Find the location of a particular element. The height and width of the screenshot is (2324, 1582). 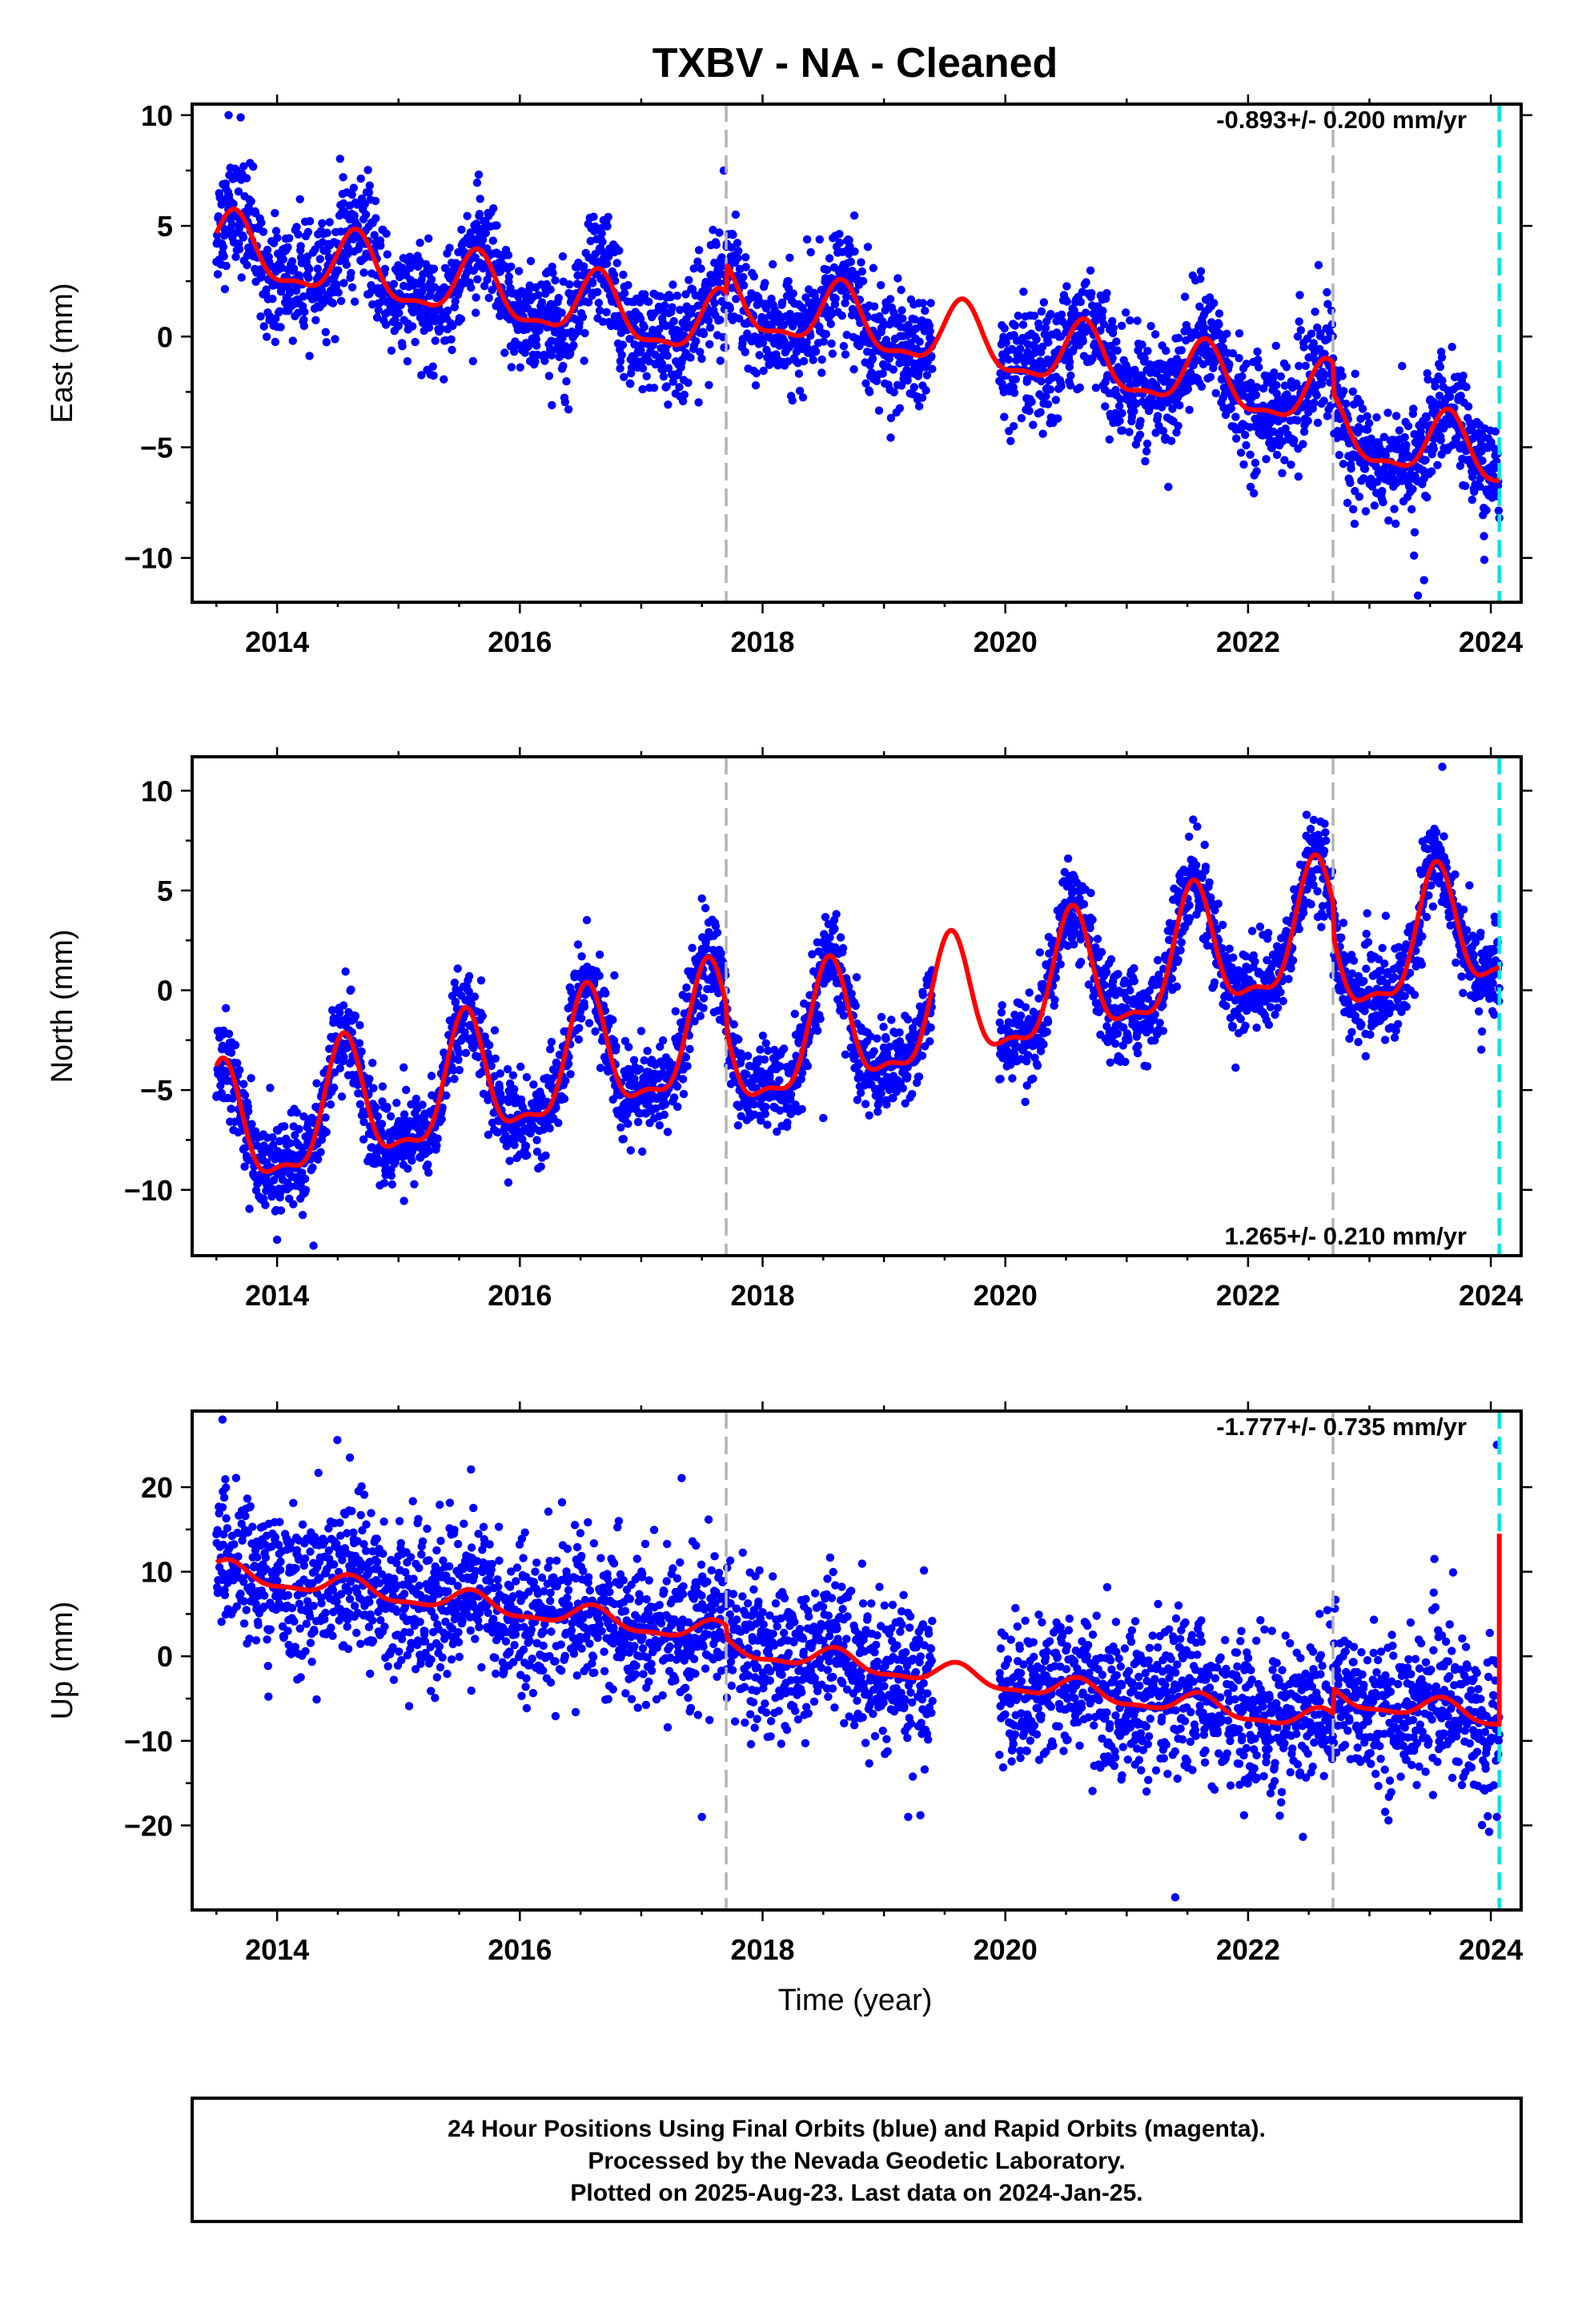

east-x-tick-label: 2014 is located at coordinates (277, 641).